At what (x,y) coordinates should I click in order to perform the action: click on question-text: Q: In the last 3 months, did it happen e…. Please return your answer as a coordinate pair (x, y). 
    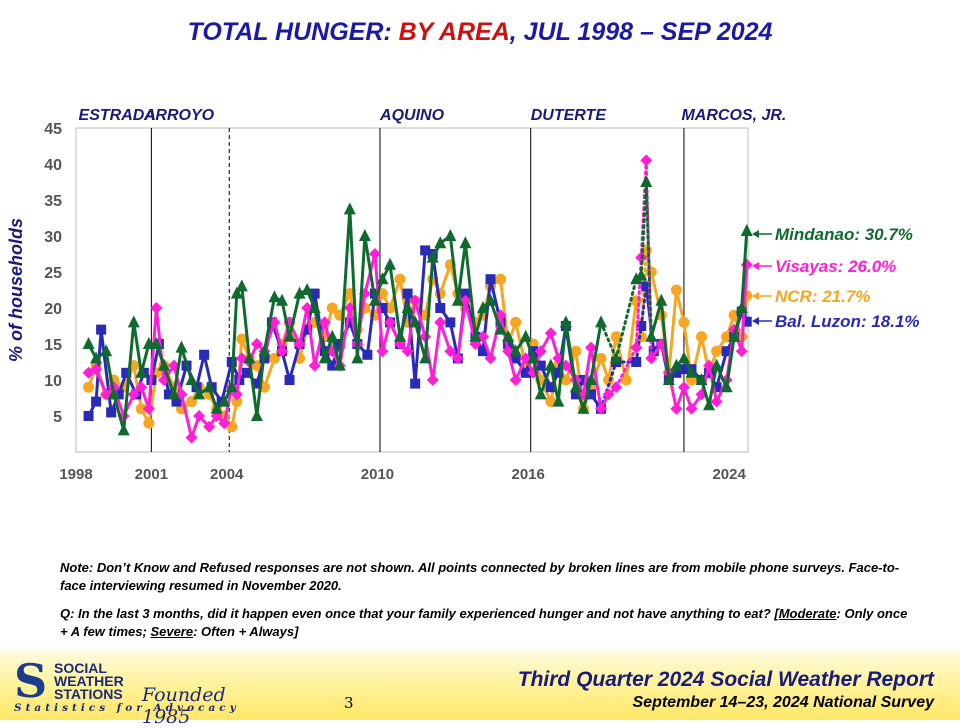
    Looking at the image, I should click on (419, 613).